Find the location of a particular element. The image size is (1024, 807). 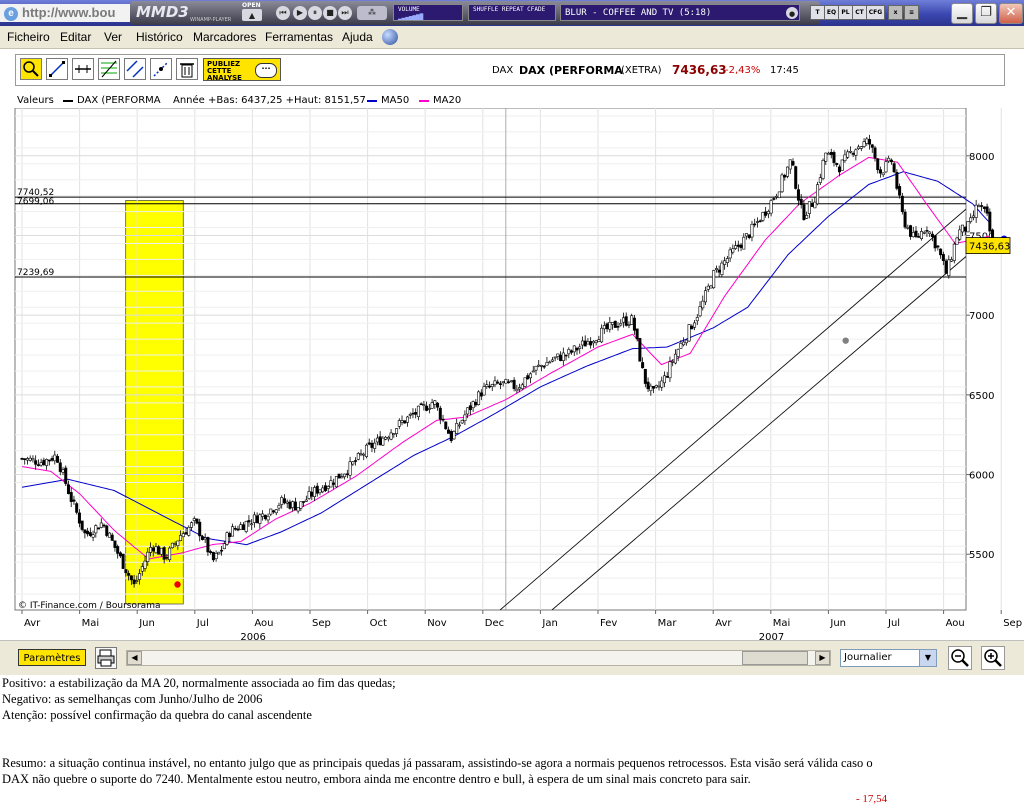

year-label: 2006 is located at coordinates (252, 636).